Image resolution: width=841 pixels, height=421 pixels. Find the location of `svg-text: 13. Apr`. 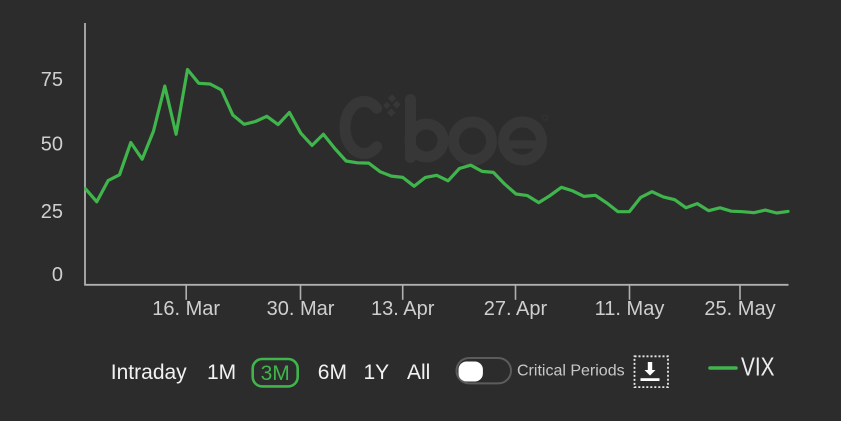

svg-text: 13. Apr is located at coordinates (403, 309).